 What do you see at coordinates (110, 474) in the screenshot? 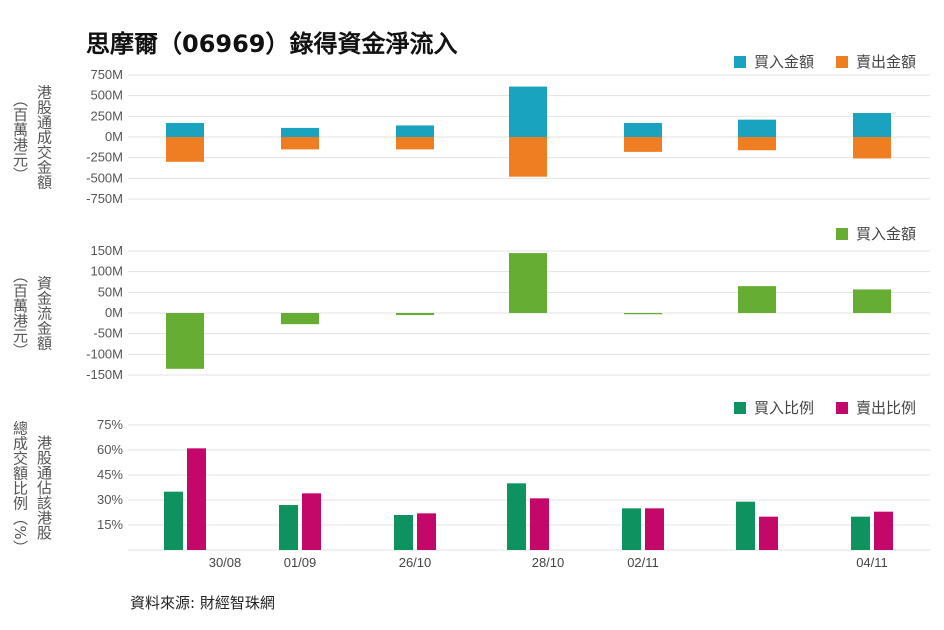
I see `y-tick-label: 45%` at bounding box center [110, 474].